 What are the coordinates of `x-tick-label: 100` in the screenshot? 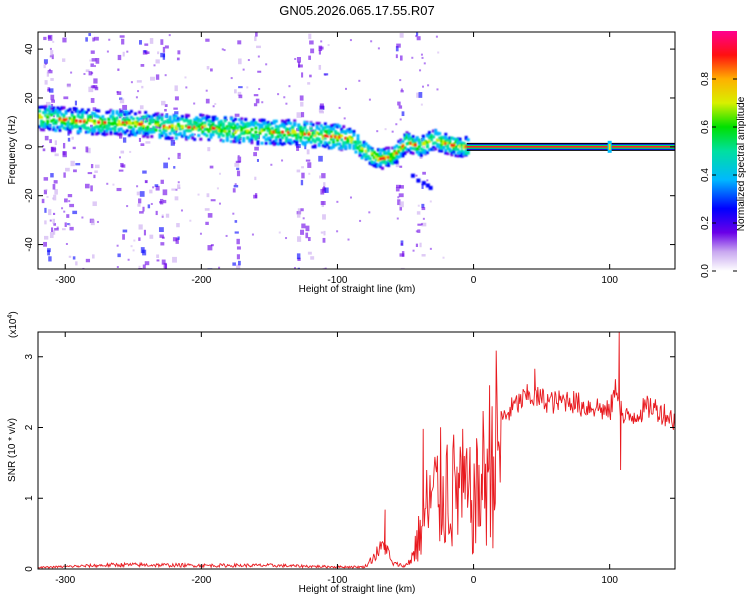 It's located at (609, 580).